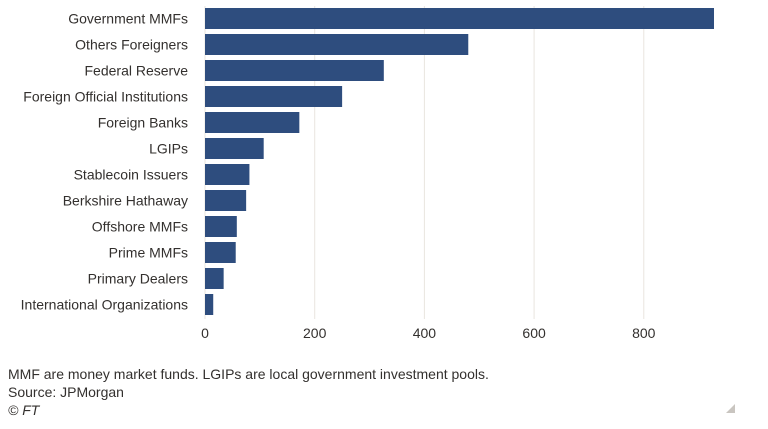 This screenshot has height=429, width=768. Describe the element at coordinates (294, 70) in the screenshot. I see `bar-federal-reserve` at that location.